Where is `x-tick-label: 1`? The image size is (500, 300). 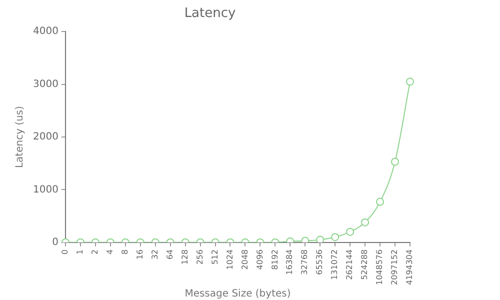 x-tick-label: 1 is located at coordinates (80, 251).